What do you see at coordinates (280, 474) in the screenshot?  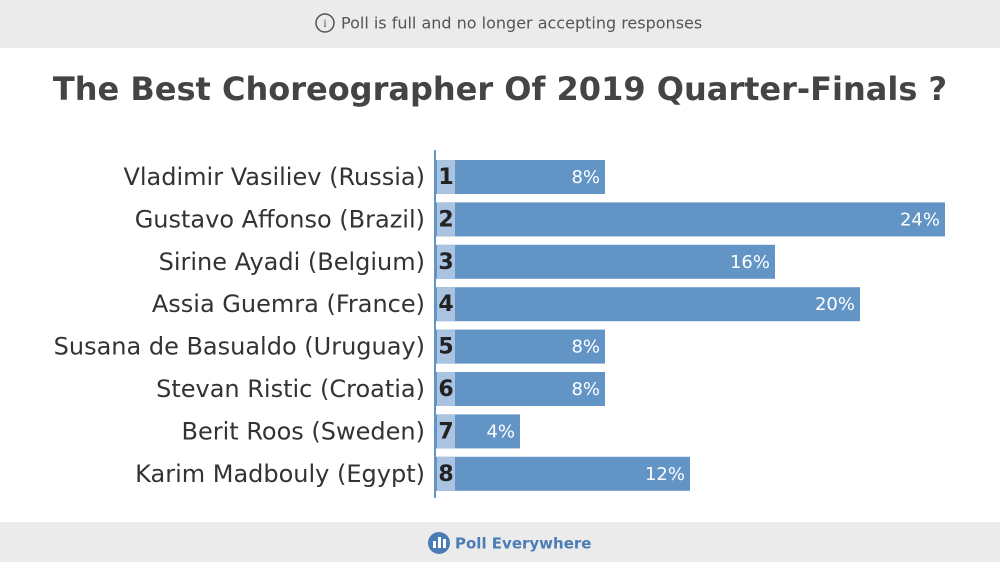 I see `category-label: Karim Madbouly (Egypt)` at bounding box center [280, 474].